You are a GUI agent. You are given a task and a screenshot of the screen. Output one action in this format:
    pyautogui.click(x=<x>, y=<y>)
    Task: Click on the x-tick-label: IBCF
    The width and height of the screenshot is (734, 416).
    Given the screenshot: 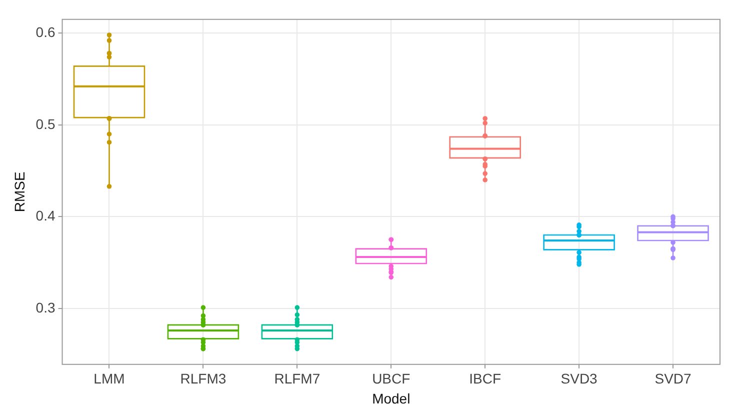 What is the action you would take?
    pyautogui.click(x=485, y=378)
    